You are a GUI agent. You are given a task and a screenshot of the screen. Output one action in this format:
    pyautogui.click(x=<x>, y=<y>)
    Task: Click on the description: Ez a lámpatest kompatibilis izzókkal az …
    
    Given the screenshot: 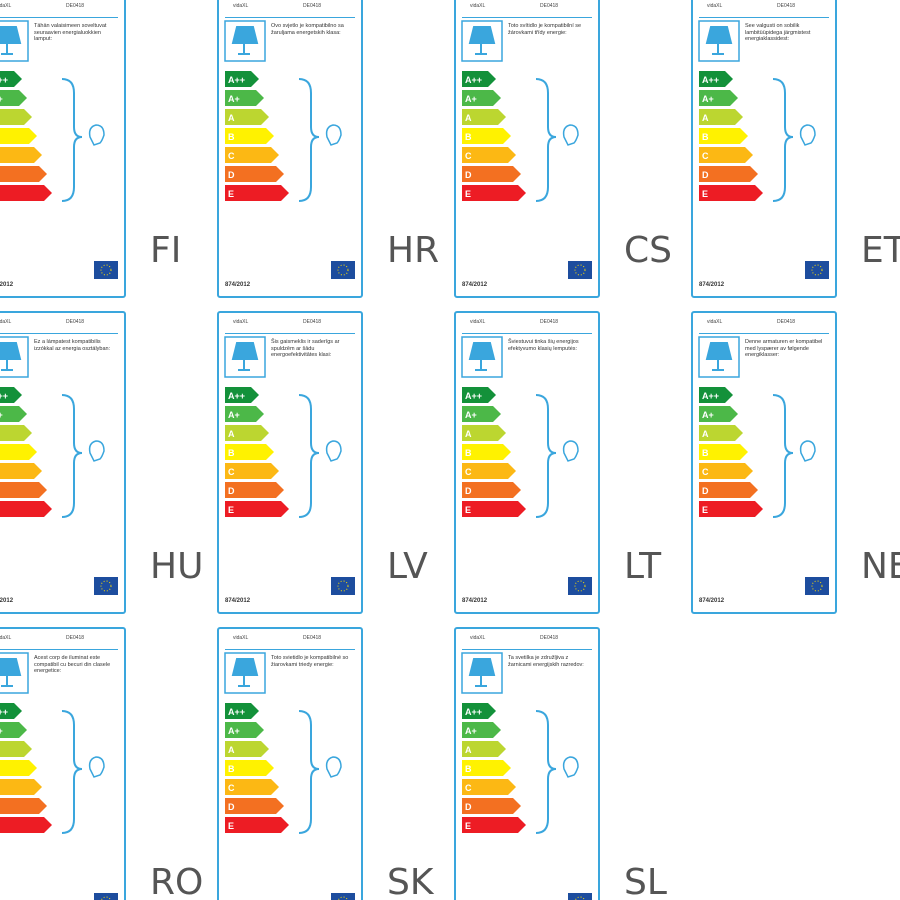 What is the action you would take?
    pyautogui.click(x=72, y=345)
    